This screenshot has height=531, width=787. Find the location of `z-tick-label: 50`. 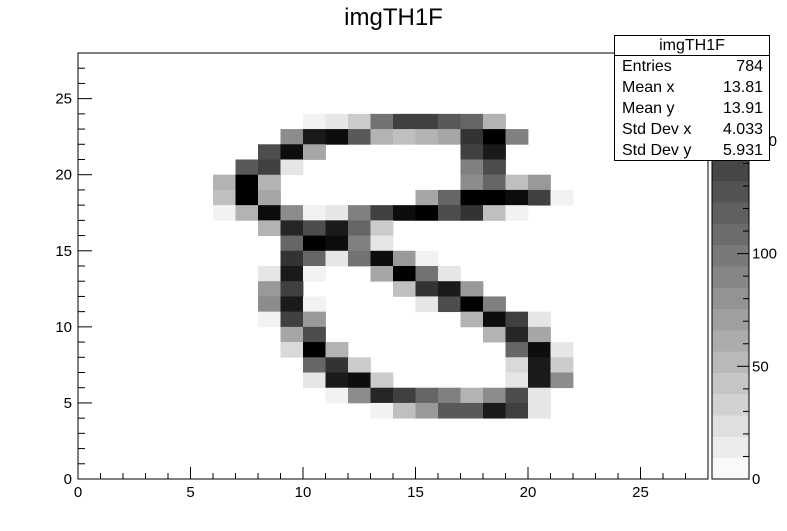

z-tick-label: 50 is located at coordinates (760, 366).